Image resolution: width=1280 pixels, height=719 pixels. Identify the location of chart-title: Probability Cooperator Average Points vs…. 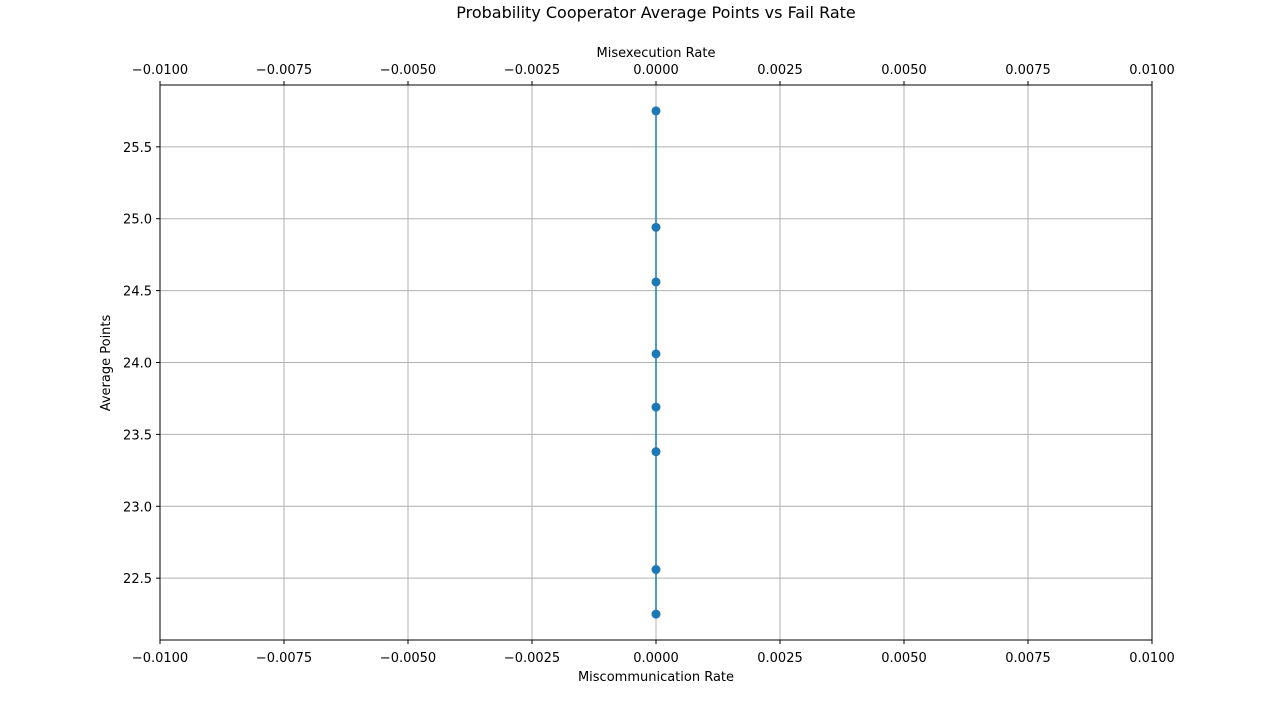
(656, 12).